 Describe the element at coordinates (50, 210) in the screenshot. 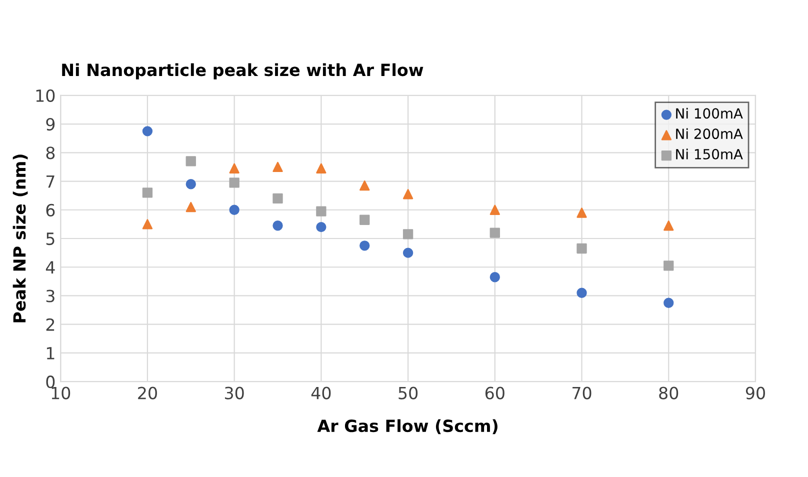

I see `y-tick-label: 6` at that location.